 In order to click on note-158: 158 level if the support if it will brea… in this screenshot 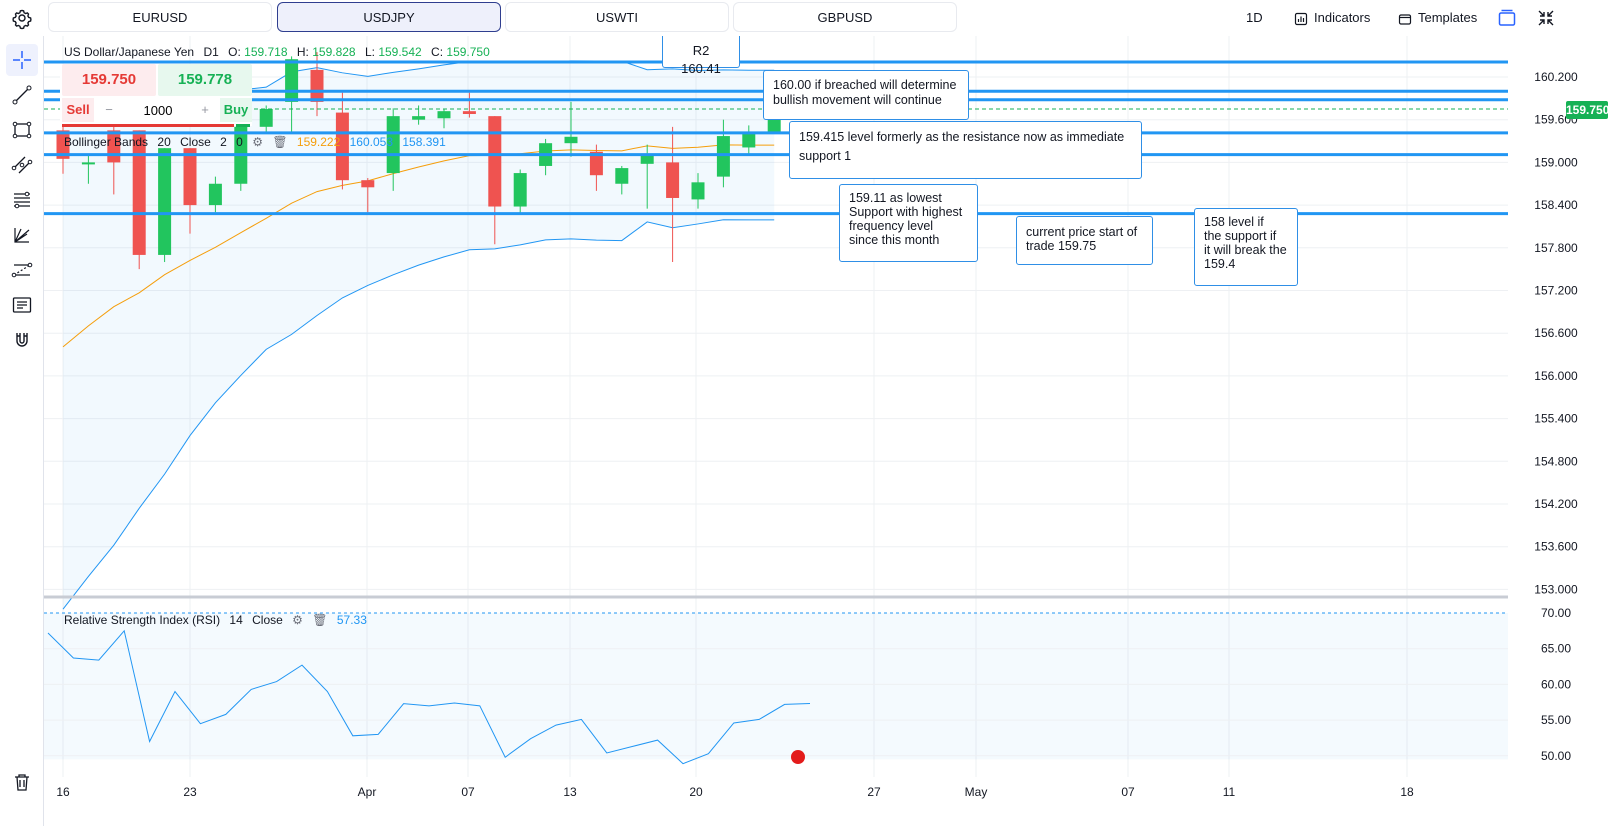, I will do `click(1246, 247)`.